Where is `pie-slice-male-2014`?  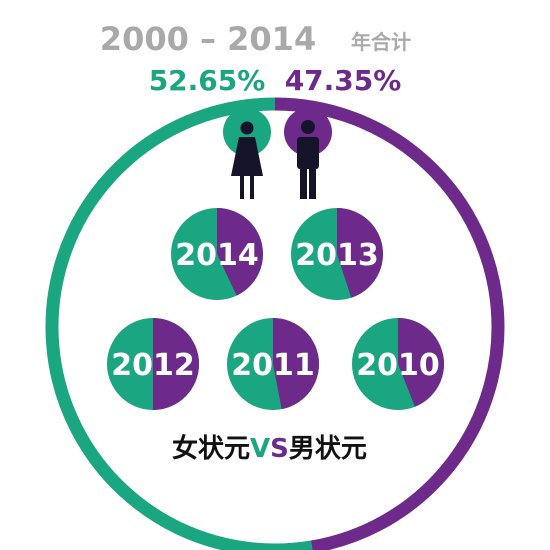 pie-slice-male-2014 is located at coordinates (240, 252).